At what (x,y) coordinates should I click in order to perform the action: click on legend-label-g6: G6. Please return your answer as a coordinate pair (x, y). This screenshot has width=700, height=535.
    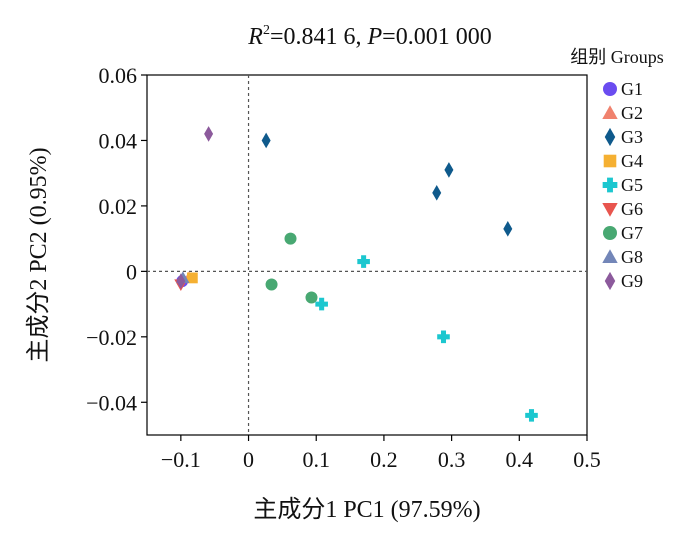
    Looking at the image, I should click on (632, 209).